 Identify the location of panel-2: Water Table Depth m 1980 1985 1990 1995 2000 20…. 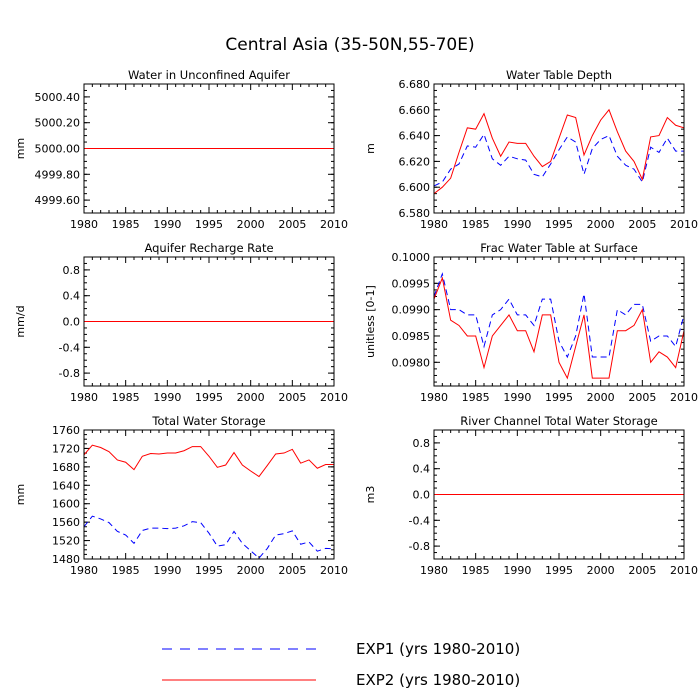
(531, 149).